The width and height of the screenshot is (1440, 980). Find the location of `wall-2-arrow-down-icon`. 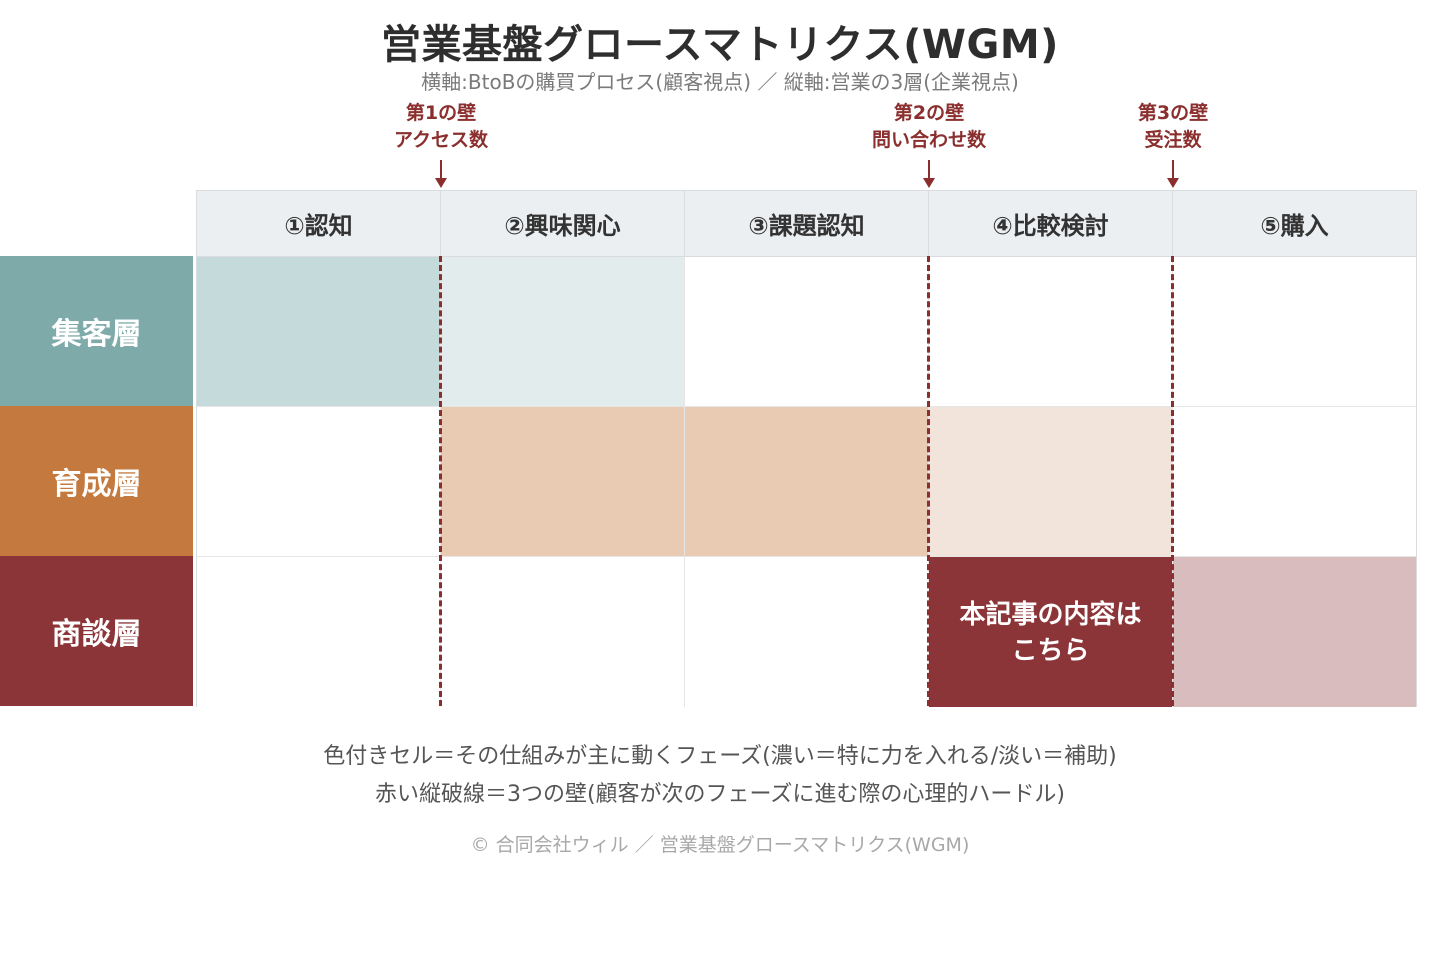

wall-2-arrow-down-icon is located at coordinates (929, 183).